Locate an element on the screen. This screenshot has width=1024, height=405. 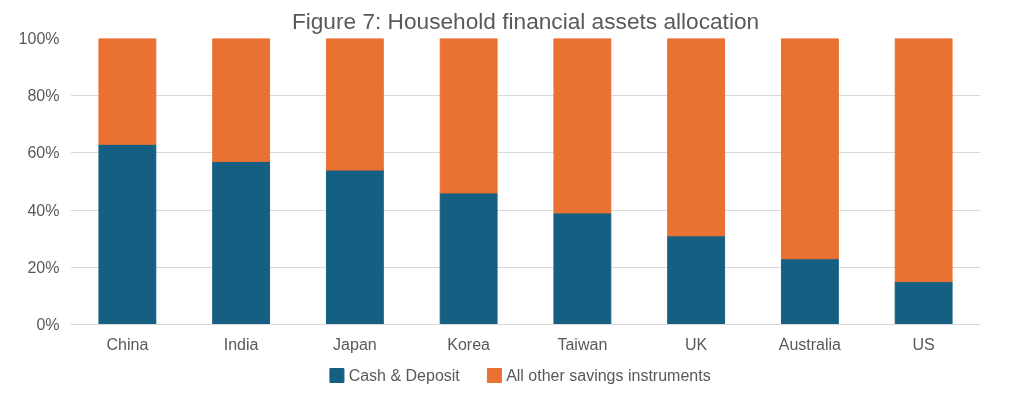
y-tick-label: 20% is located at coordinates (43, 267).